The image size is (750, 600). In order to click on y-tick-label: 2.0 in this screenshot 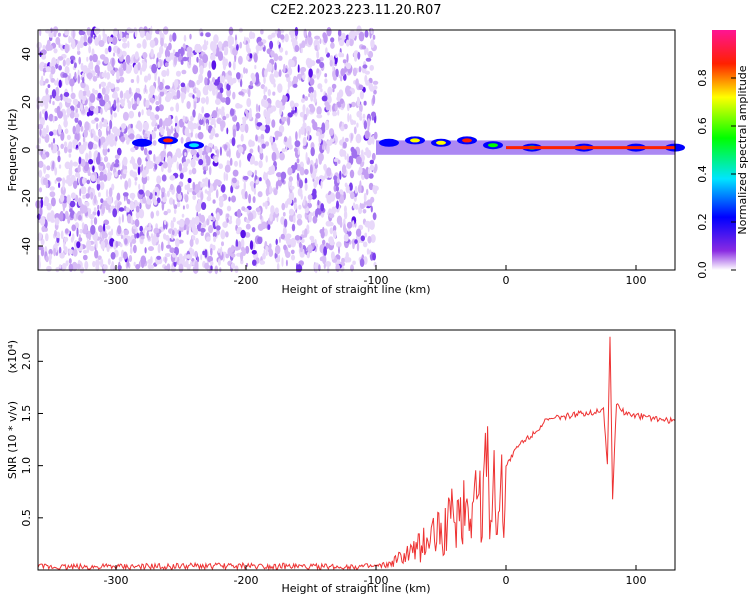, I will do `click(26, 362)`.